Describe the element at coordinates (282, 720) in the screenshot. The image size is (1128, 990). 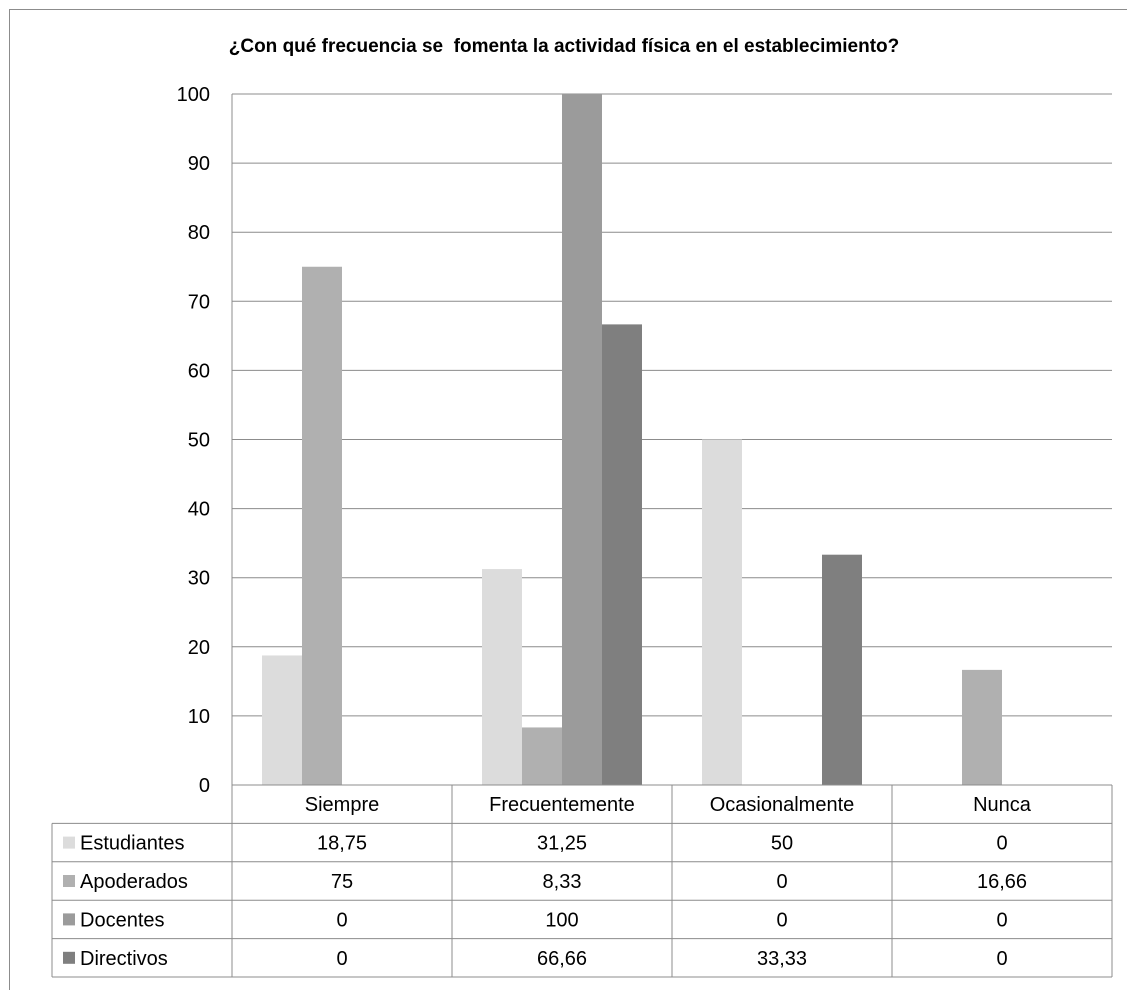
I see `bar-estudiantes-siempre` at that location.